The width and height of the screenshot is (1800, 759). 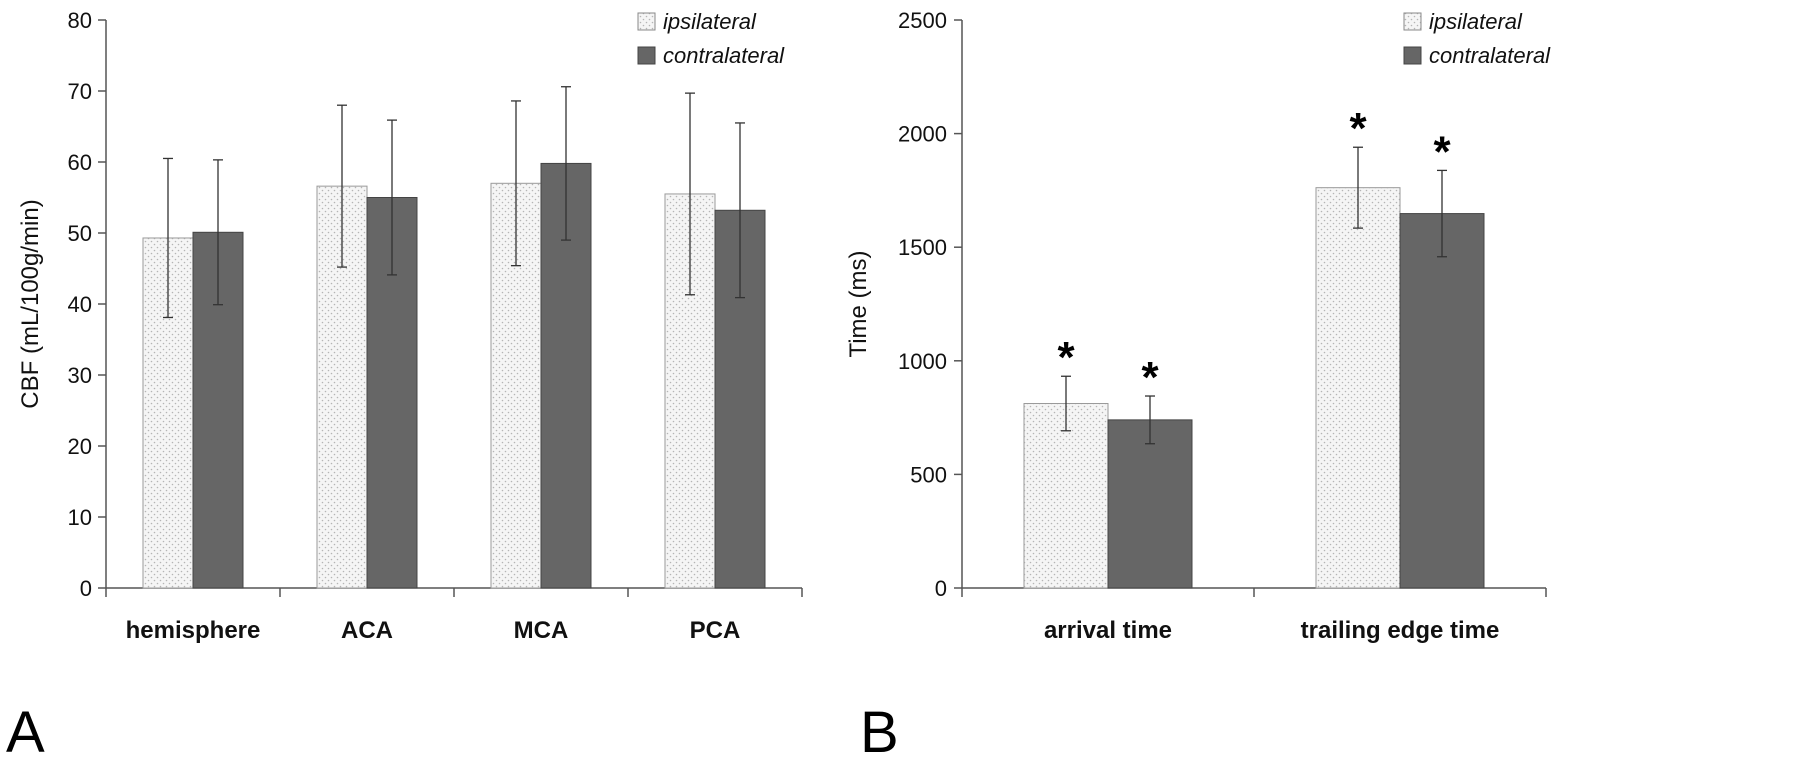 I want to click on y-tick-label: 80, so click(x=80, y=20).